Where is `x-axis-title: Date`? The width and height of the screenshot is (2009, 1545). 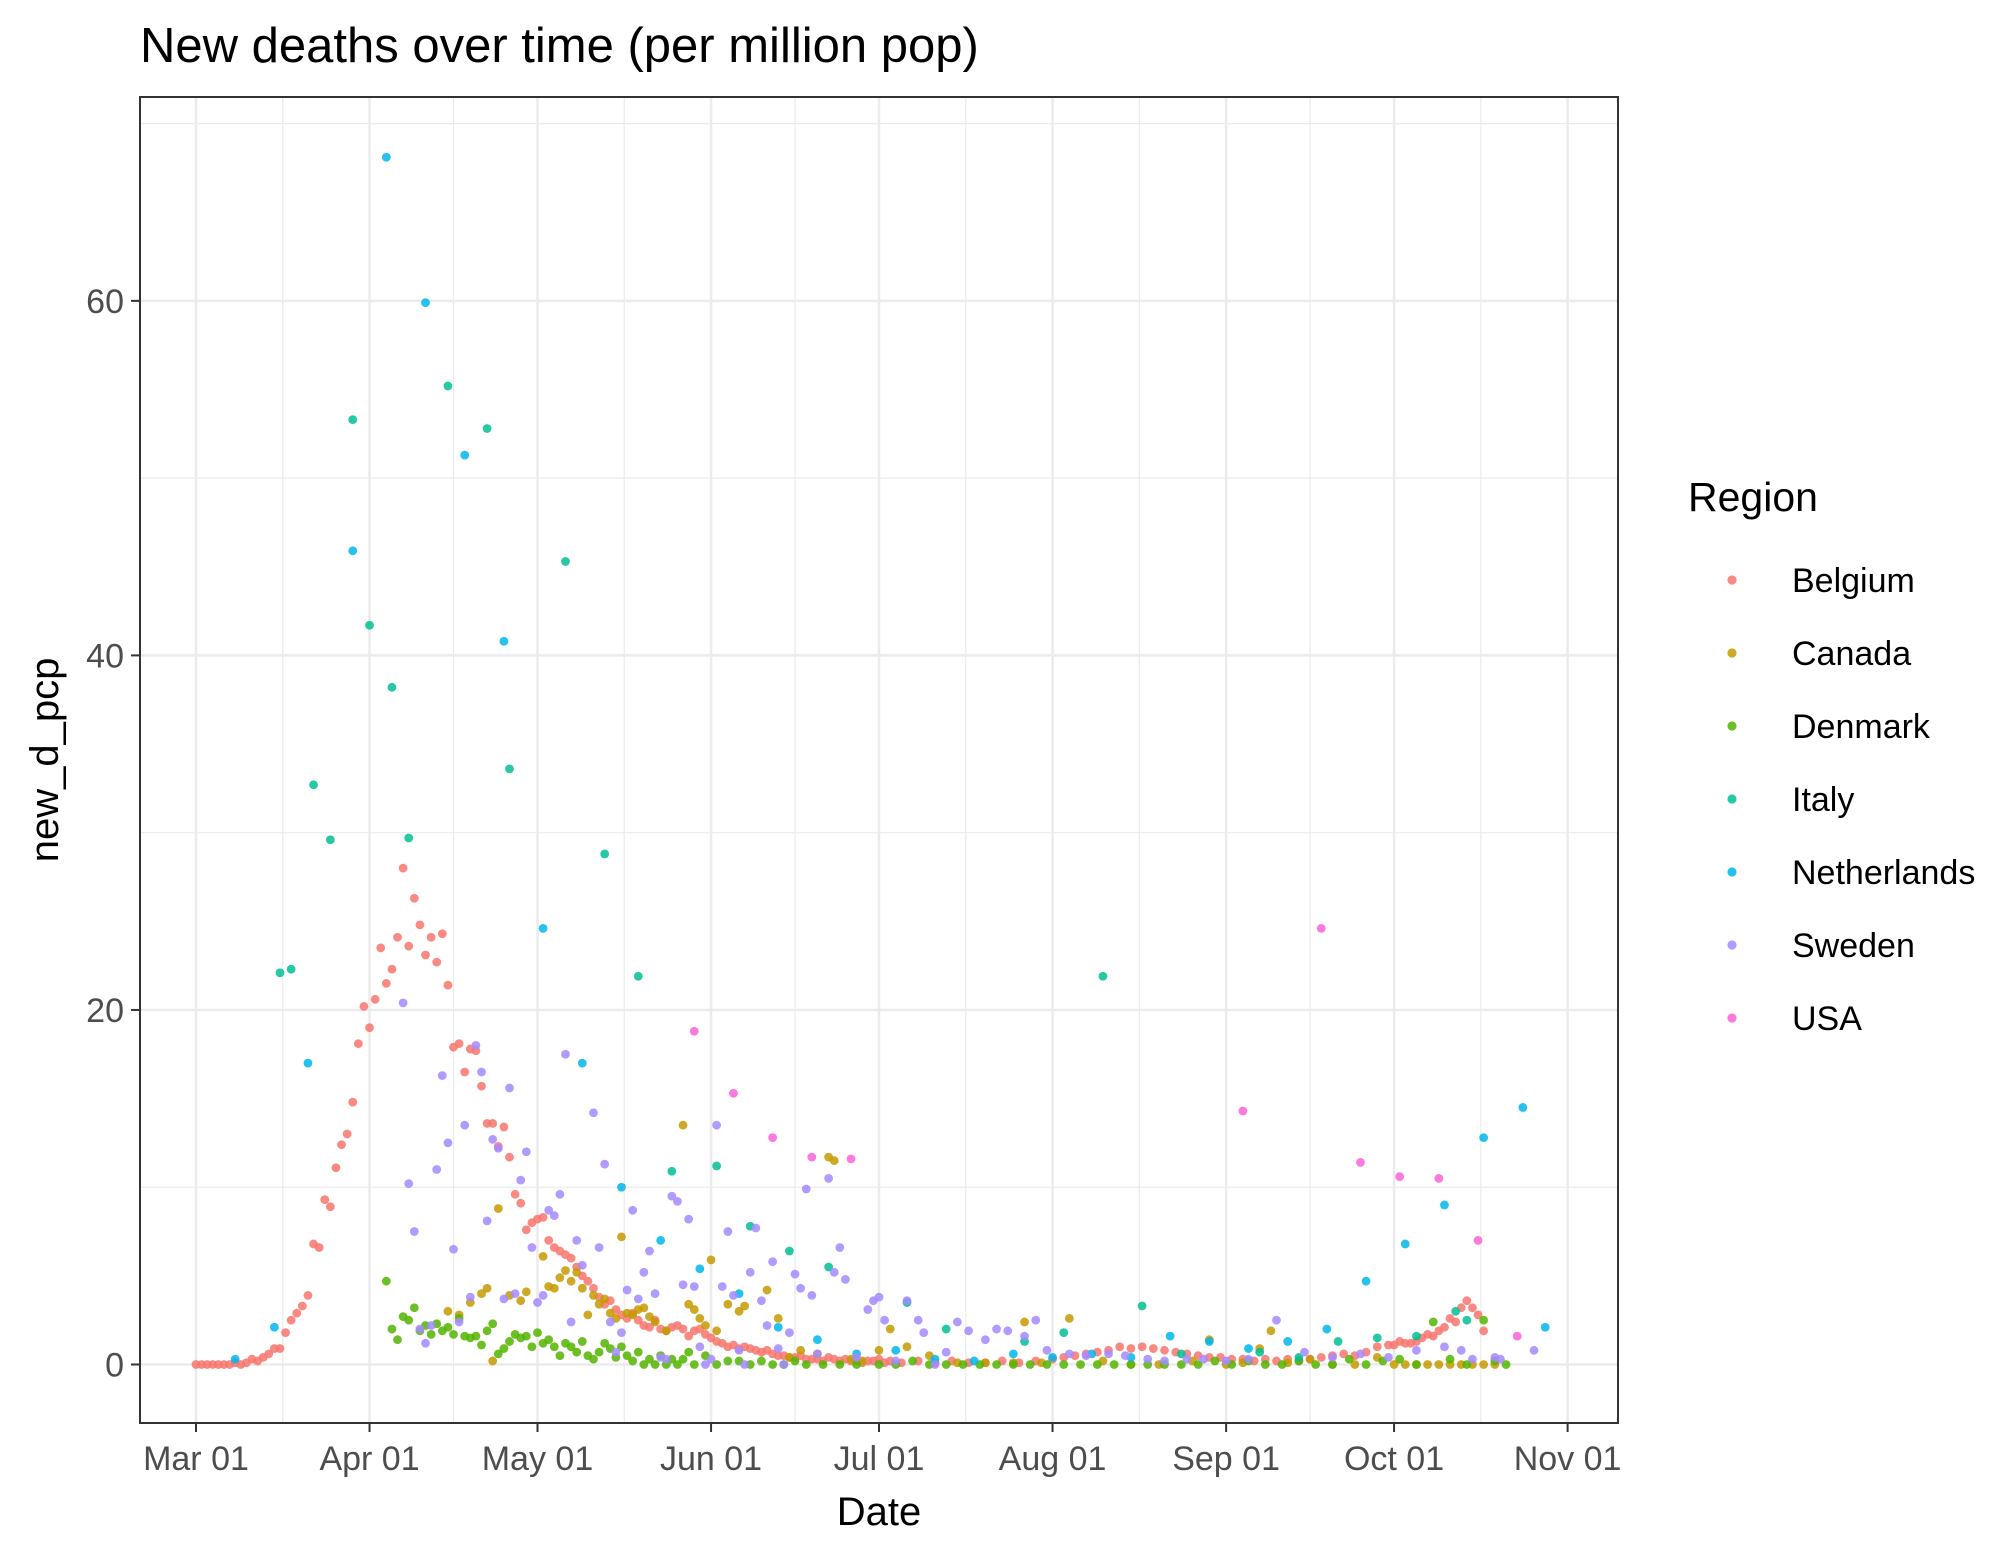 x-axis-title: Date is located at coordinates (879, 1512).